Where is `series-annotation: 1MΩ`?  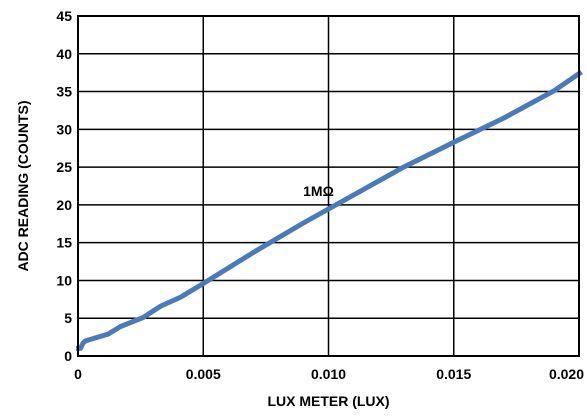
series-annotation: 1MΩ is located at coordinates (318, 191).